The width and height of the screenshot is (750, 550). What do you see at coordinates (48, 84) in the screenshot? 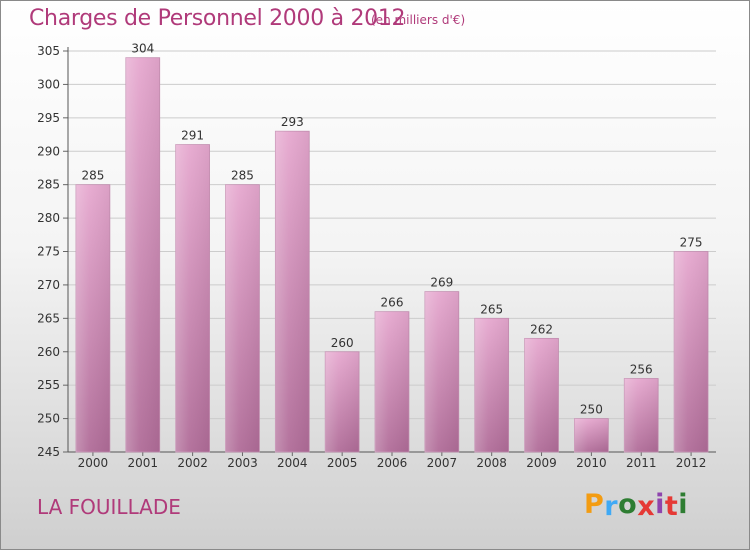
I see `y-tick-label: 300` at bounding box center [48, 84].